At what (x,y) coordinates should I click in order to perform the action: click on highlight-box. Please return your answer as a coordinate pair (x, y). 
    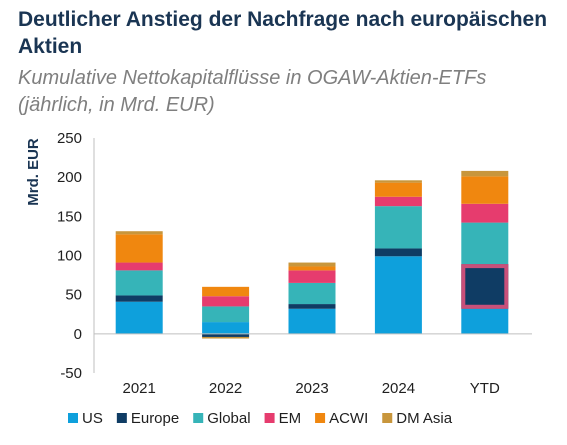
    Looking at the image, I should click on (485, 286).